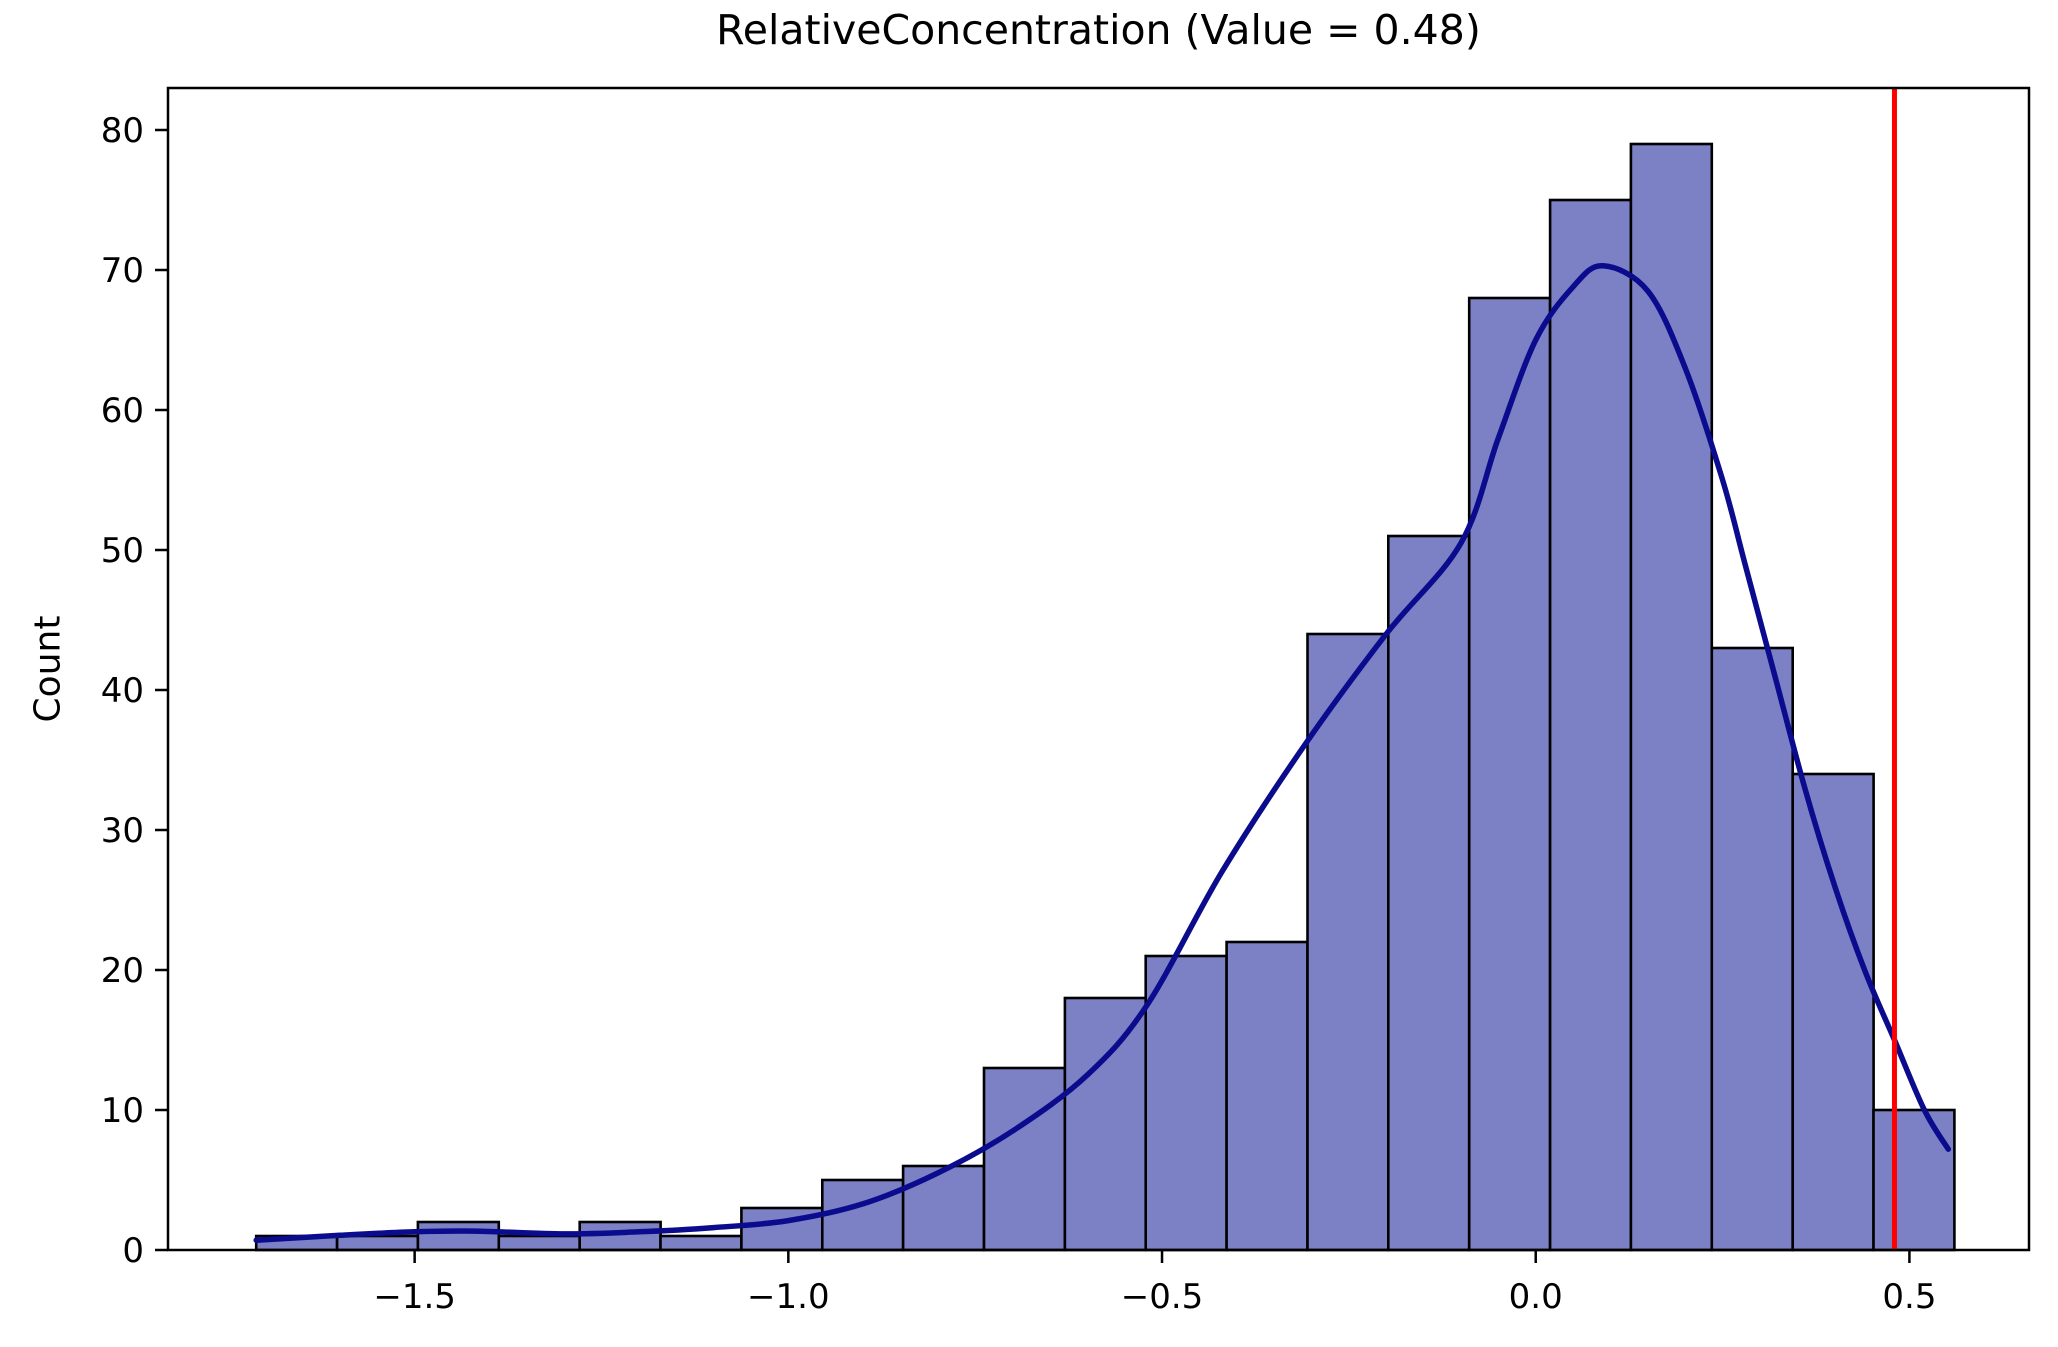 The width and height of the screenshot is (2058, 1347). Describe the element at coordinates (414, 1297) in the screenshot. I see `x-tick-label: −1.5` at that location.